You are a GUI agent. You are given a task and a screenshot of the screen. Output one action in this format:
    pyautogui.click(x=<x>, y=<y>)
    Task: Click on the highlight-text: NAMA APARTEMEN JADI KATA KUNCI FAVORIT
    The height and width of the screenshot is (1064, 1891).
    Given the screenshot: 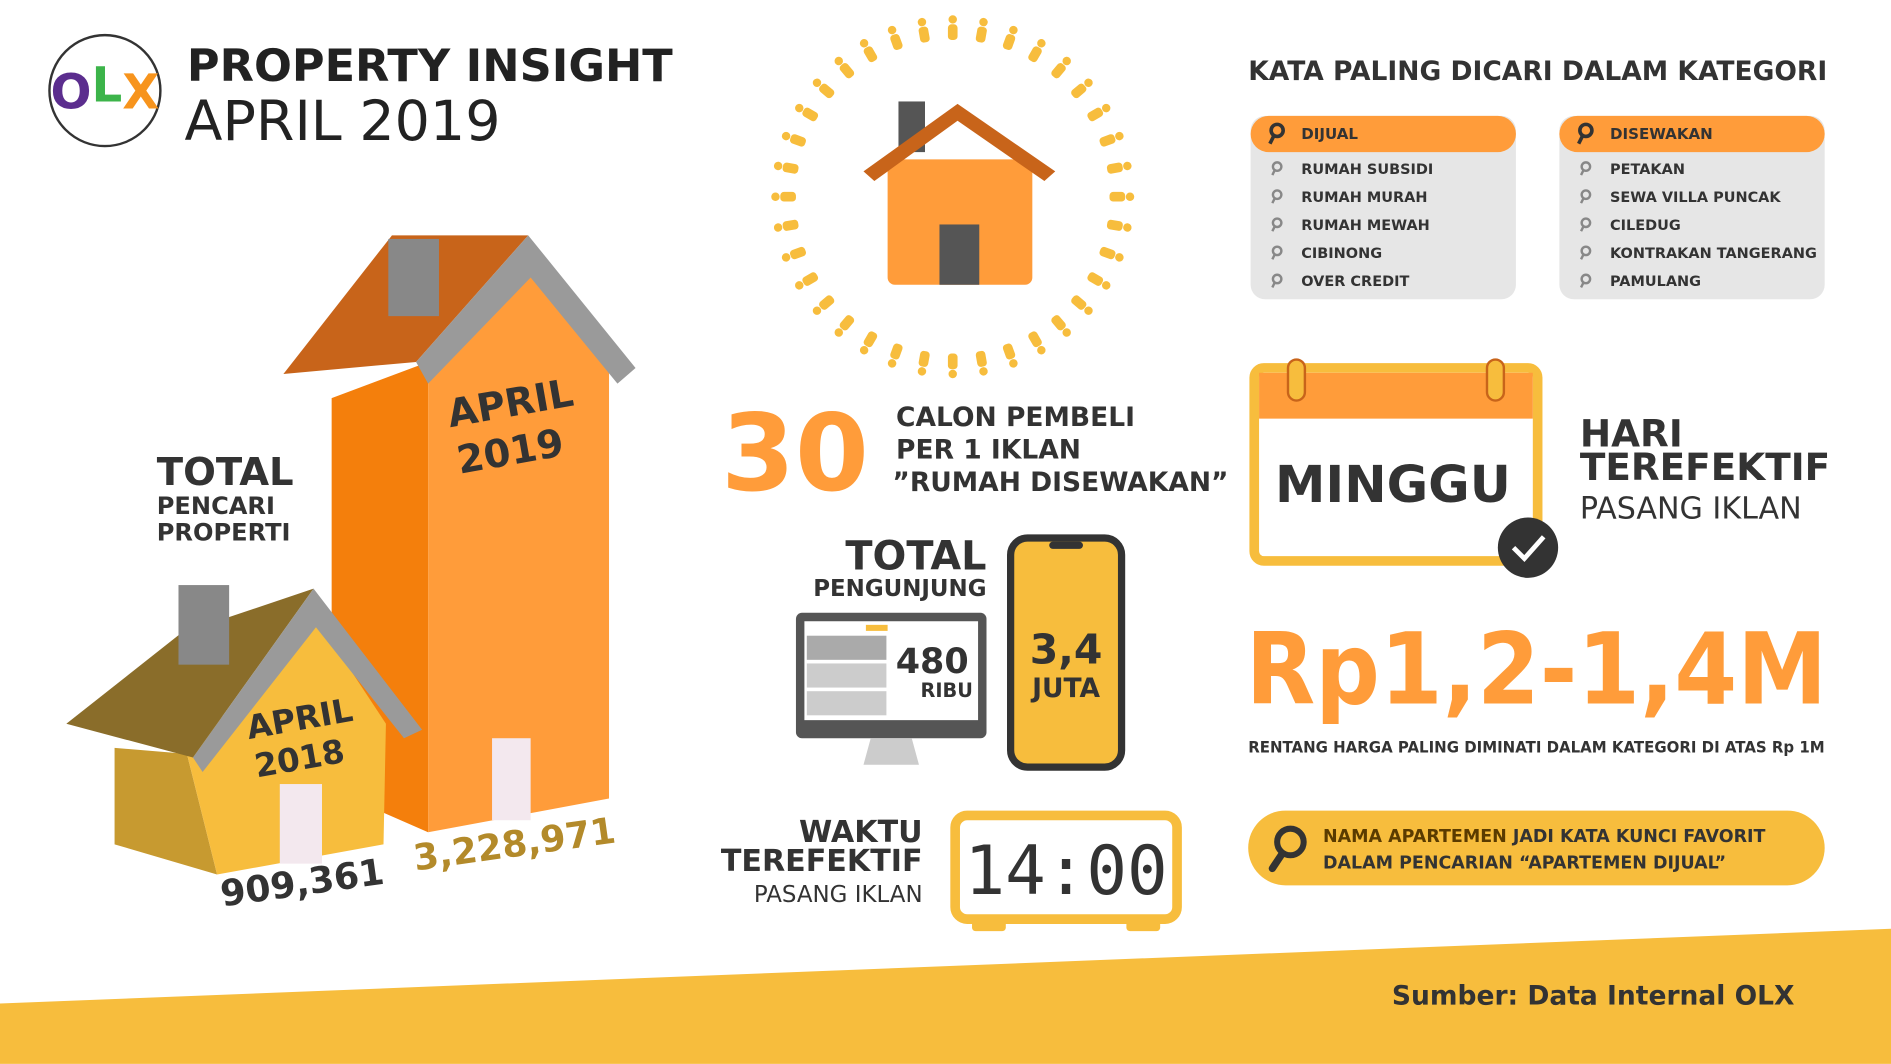 What is the action you would take?
    pyautogui.click(x=1544, y=837)
    